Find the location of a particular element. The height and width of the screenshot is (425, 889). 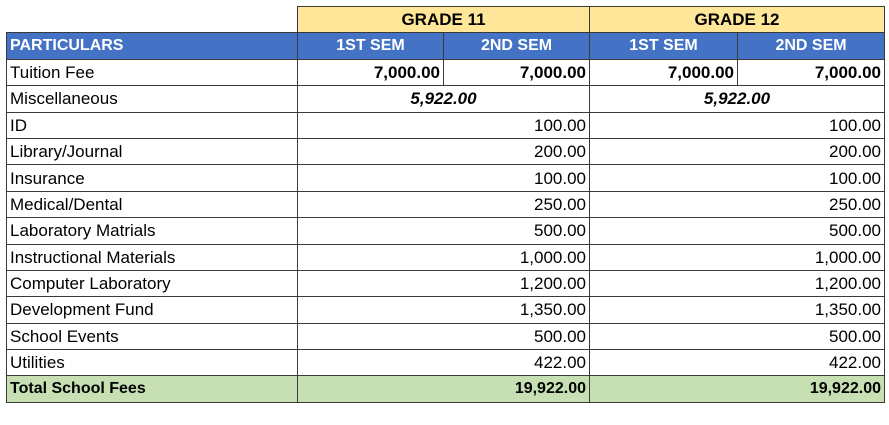

row-label: Tuition Fee is located at coordinates (152, 72).